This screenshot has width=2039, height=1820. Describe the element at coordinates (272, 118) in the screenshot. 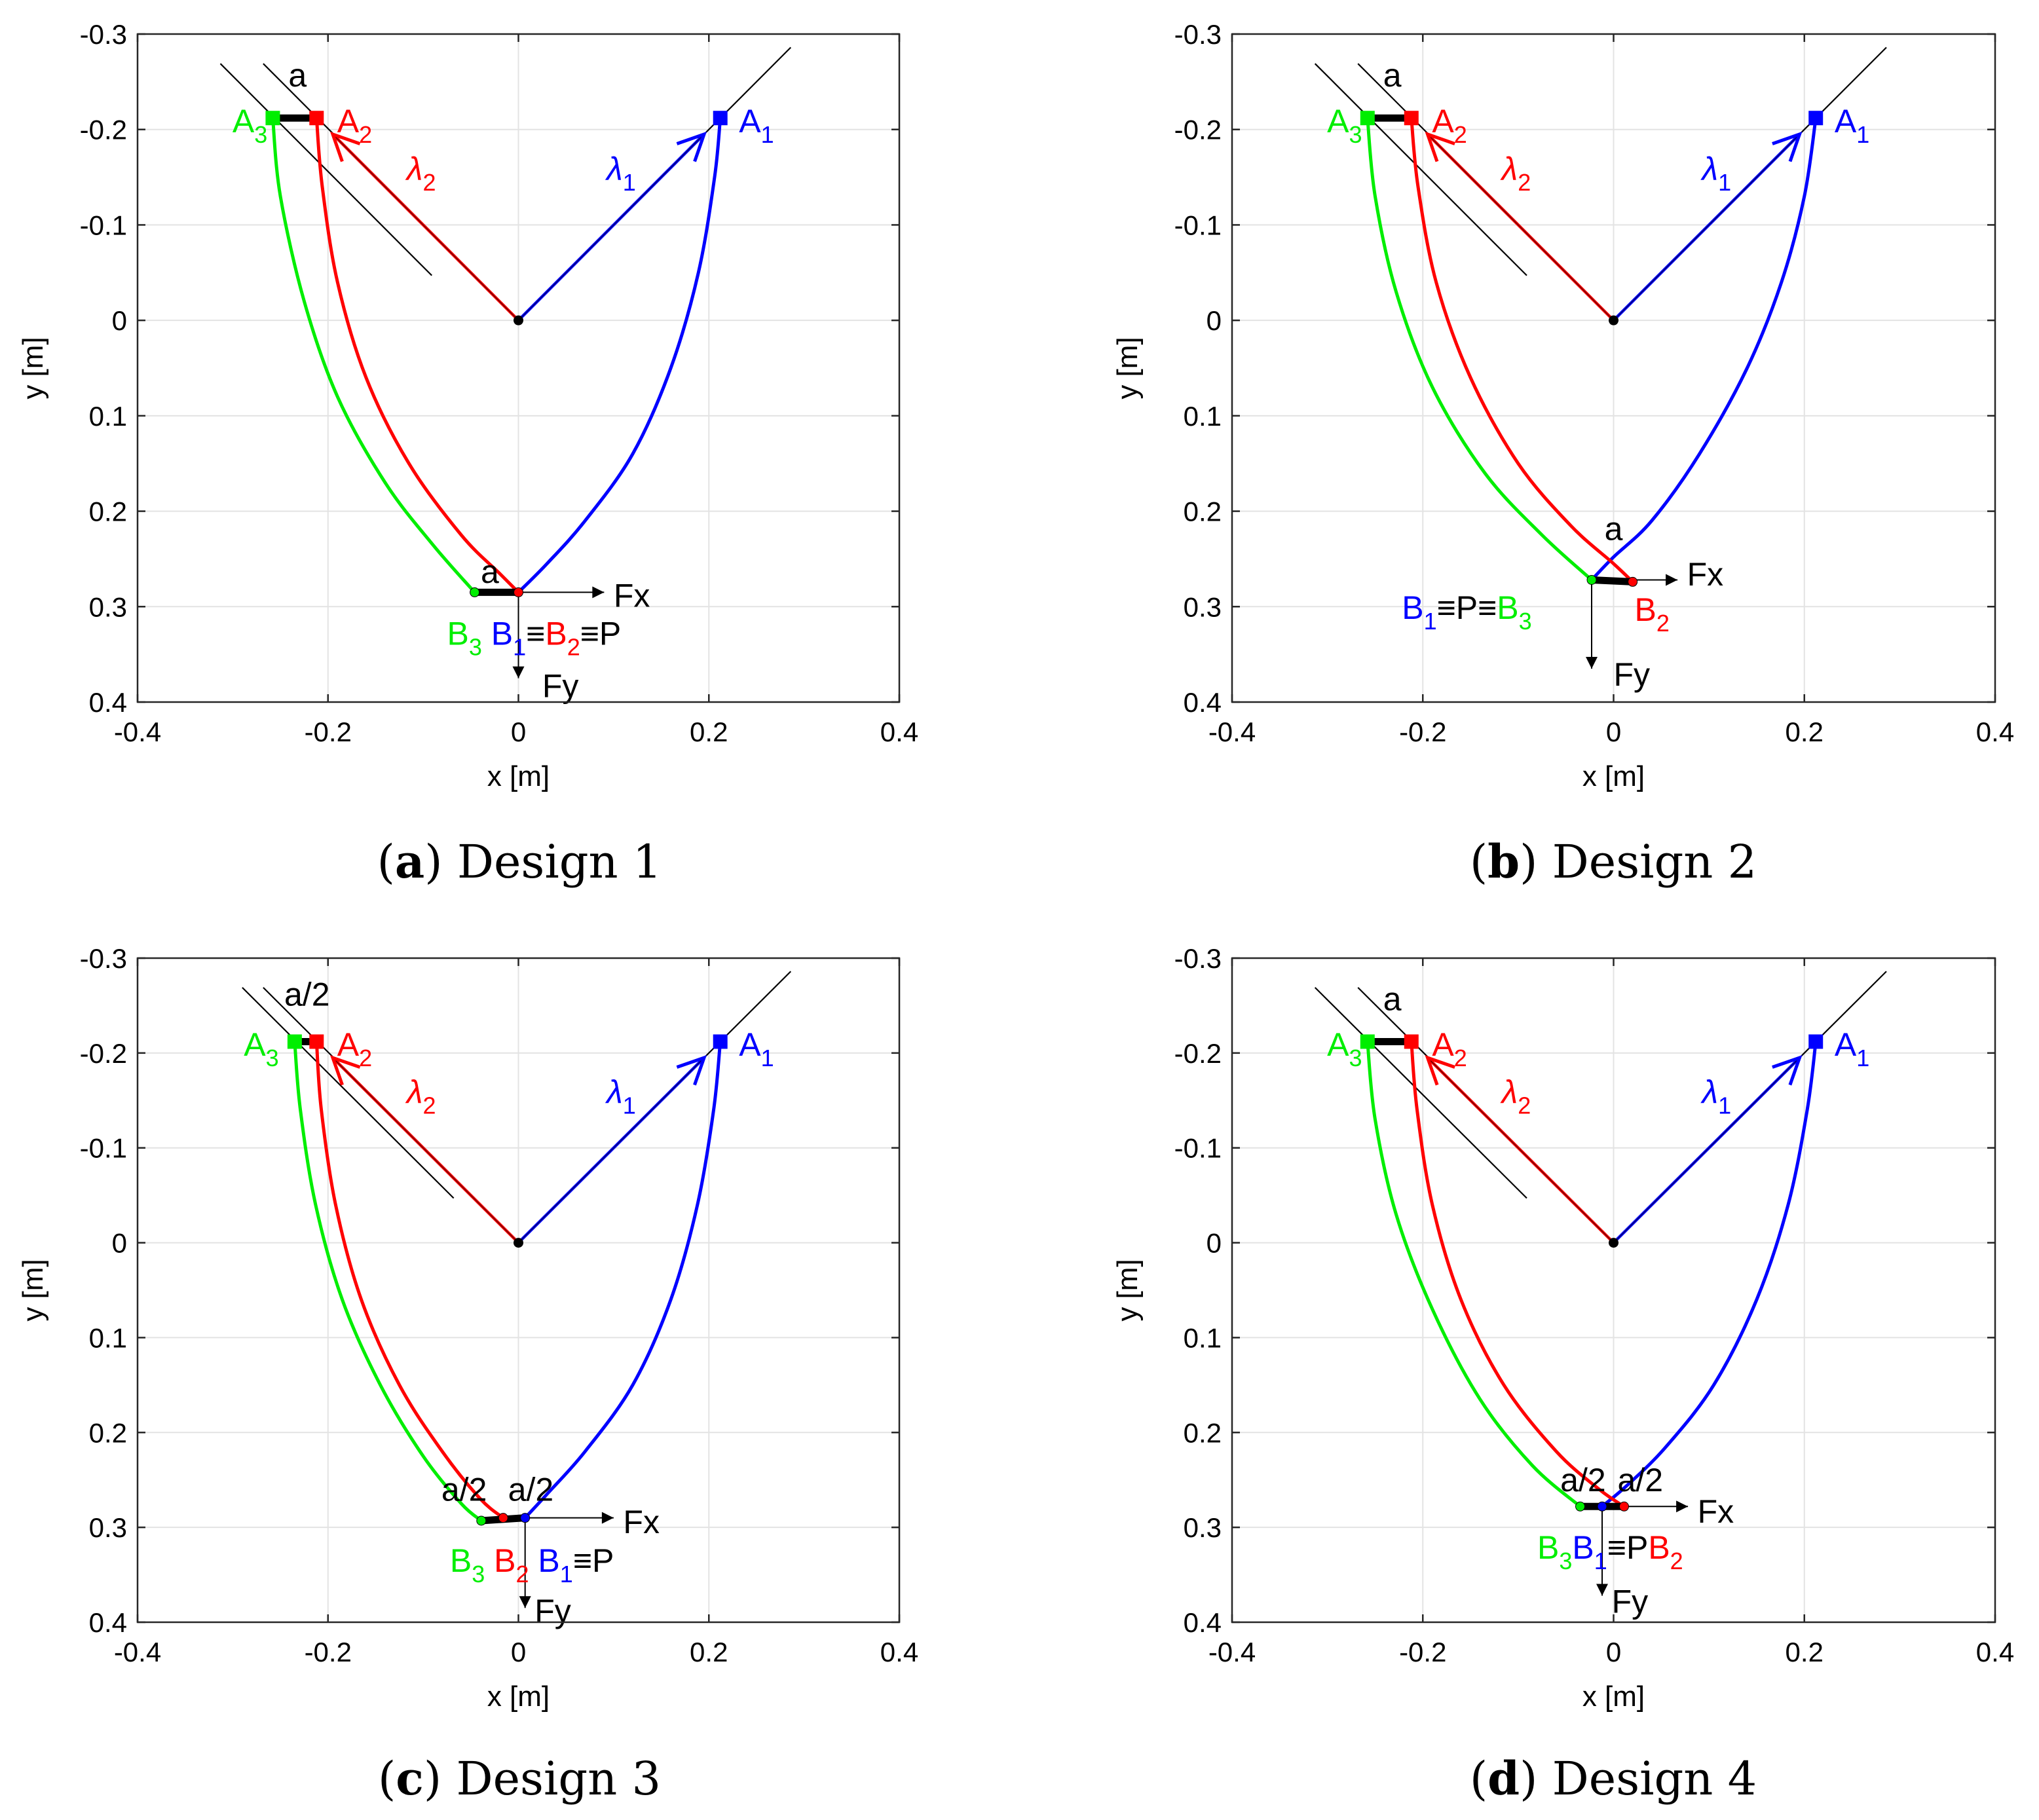

I see `green-anchor-marker` at that location.